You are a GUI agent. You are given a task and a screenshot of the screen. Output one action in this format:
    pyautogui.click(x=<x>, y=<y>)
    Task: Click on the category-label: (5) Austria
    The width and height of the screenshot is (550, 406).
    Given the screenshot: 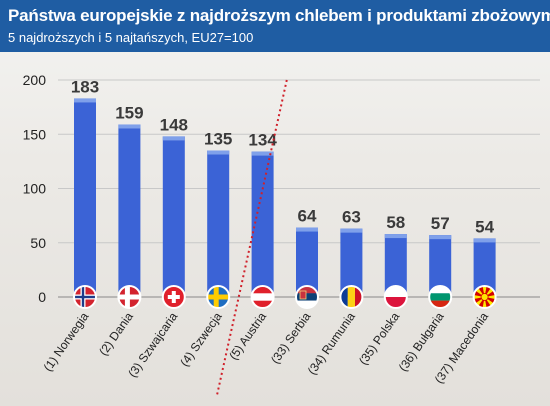 What is the action you would take?
    pyautogui.click(x=247, y=335)
    